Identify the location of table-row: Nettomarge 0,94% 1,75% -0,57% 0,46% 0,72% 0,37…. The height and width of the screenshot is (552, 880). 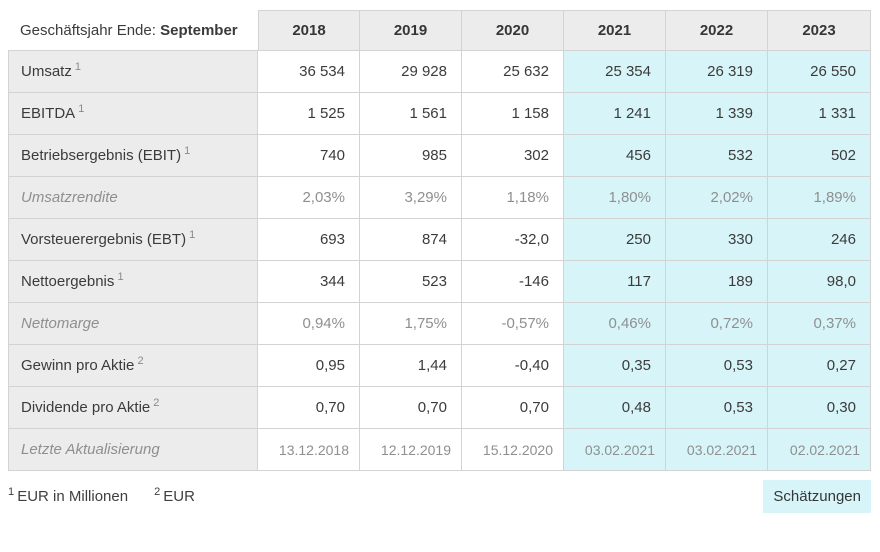
(439, 324).